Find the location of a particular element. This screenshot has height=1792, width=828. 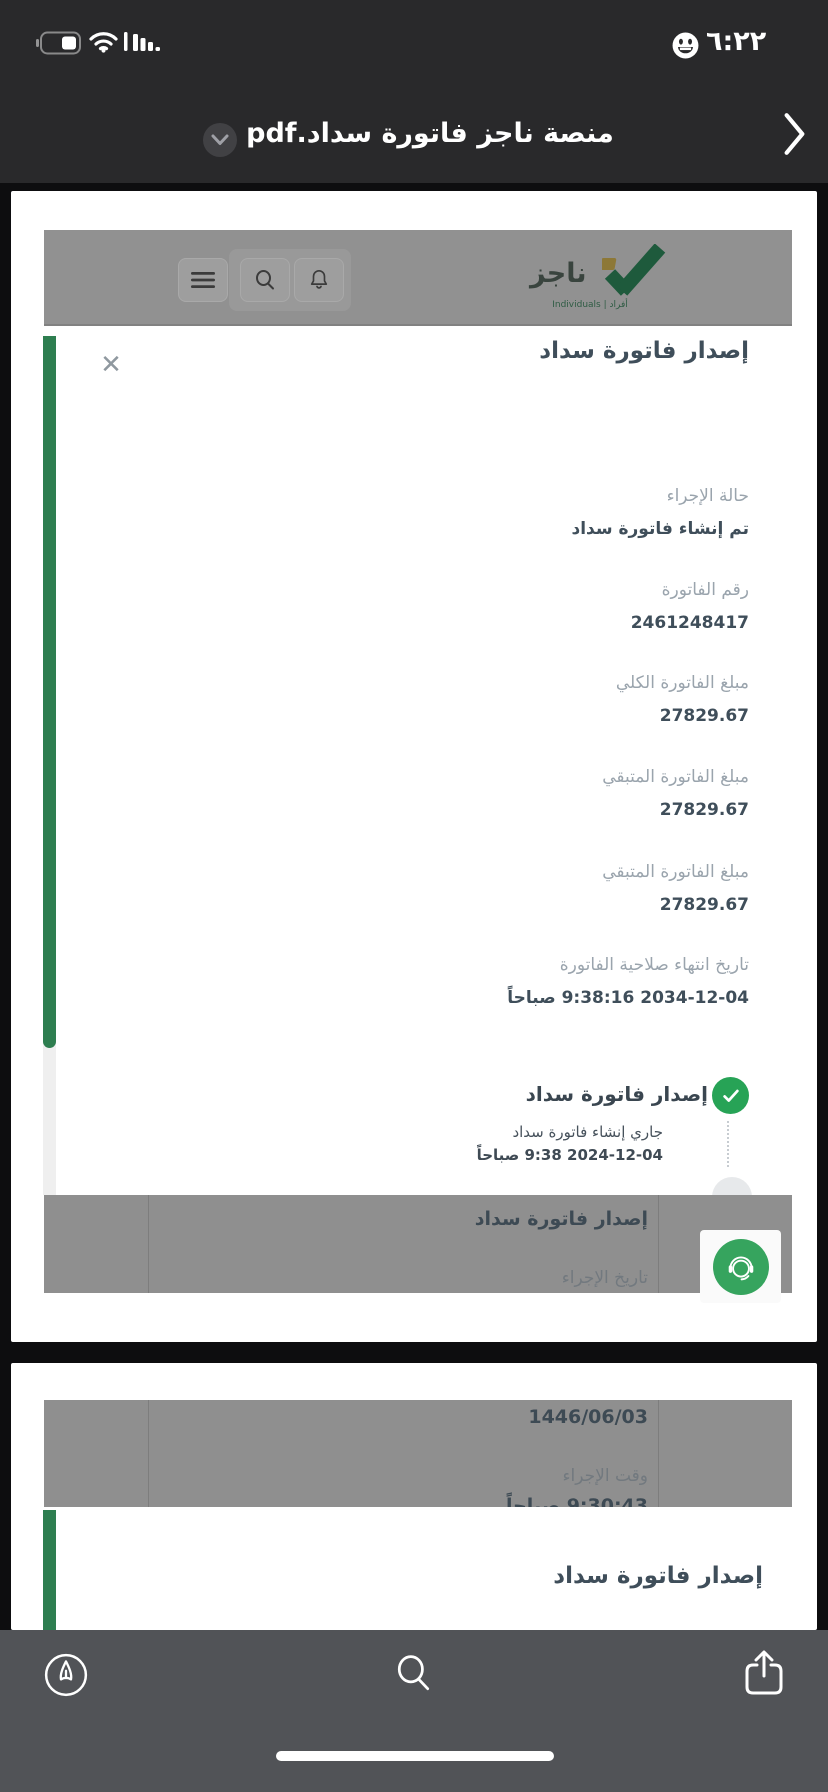

menu-icon is located at coordinates (203, 280).